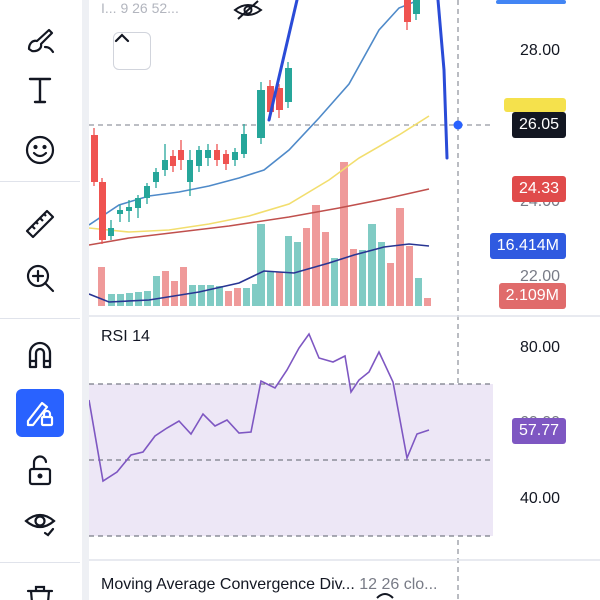  What do you see at coordinates (535, 105) in the screenshot?
I see `ma-mid-tag` at bounding box center [535, 105].